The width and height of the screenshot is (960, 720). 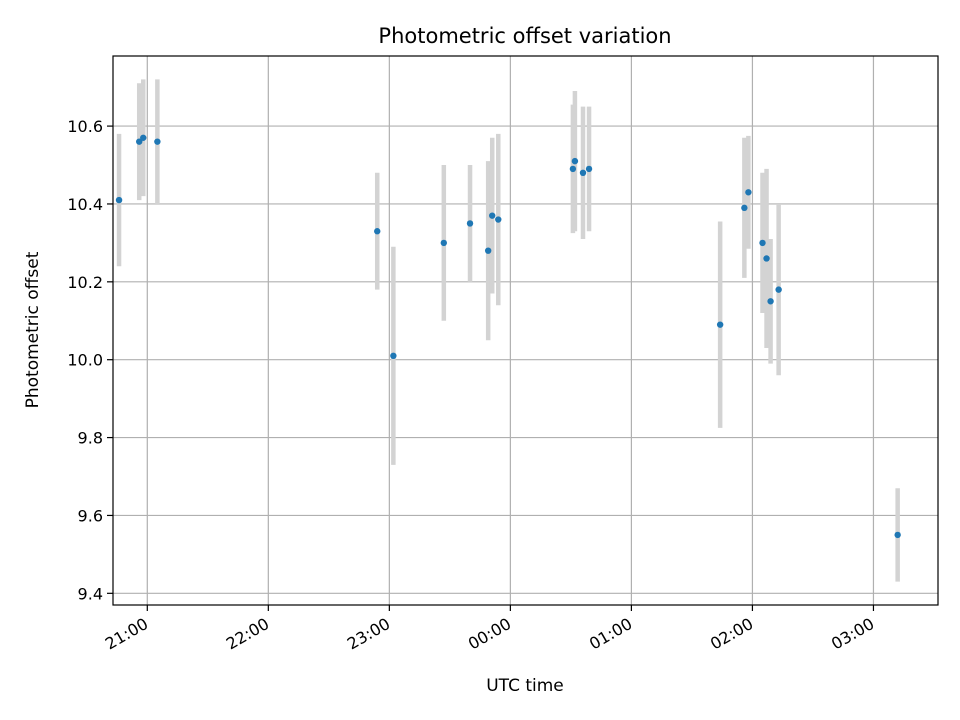 What do you see at coordinates (85, 360) in the screenshot?
I see `y-tick-label: 10.0` at bounding box center [85, 360].